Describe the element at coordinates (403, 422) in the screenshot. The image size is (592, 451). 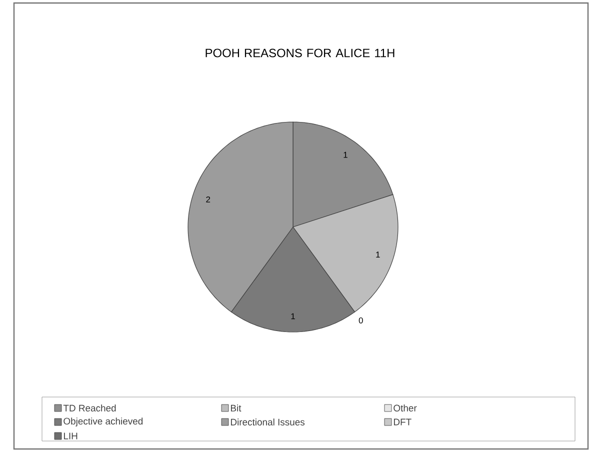
I see `legend-label: DFT` at that location.